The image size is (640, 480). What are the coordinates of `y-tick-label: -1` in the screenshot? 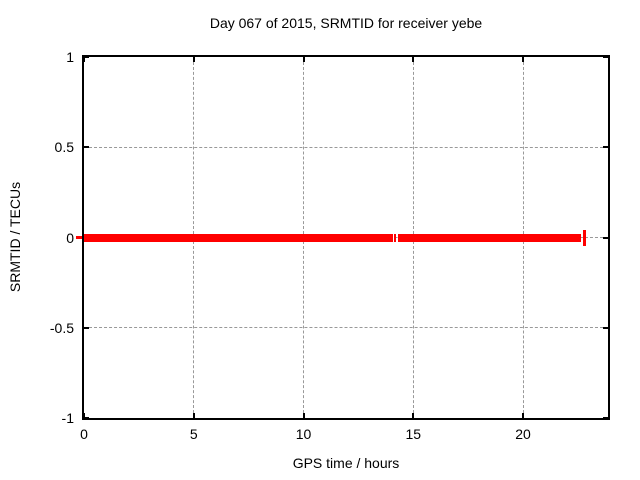 It's located at (67, 418).